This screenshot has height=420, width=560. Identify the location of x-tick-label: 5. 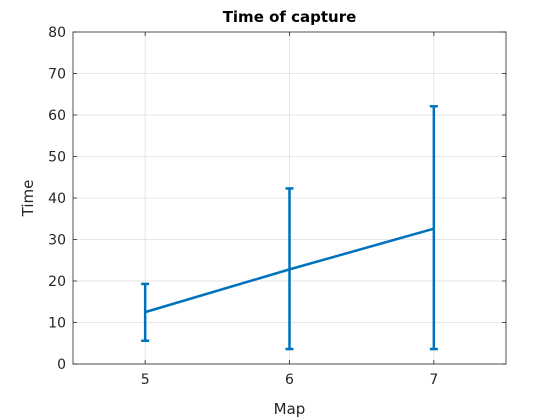
(145, 380).